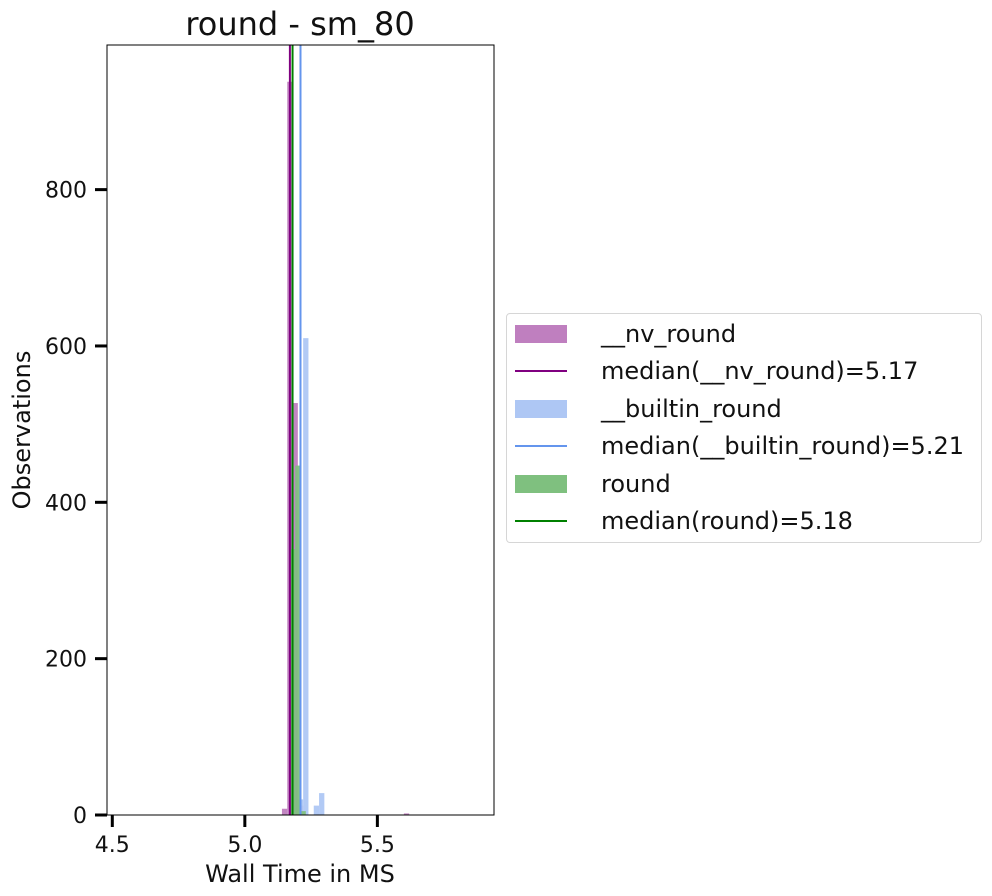 The height and width of the screenshot is (896, 992). What do you see at coordinates (541, 371) in the screenshot?
I see `legend-line-median-nv-round` at bounding box center [541, 371].